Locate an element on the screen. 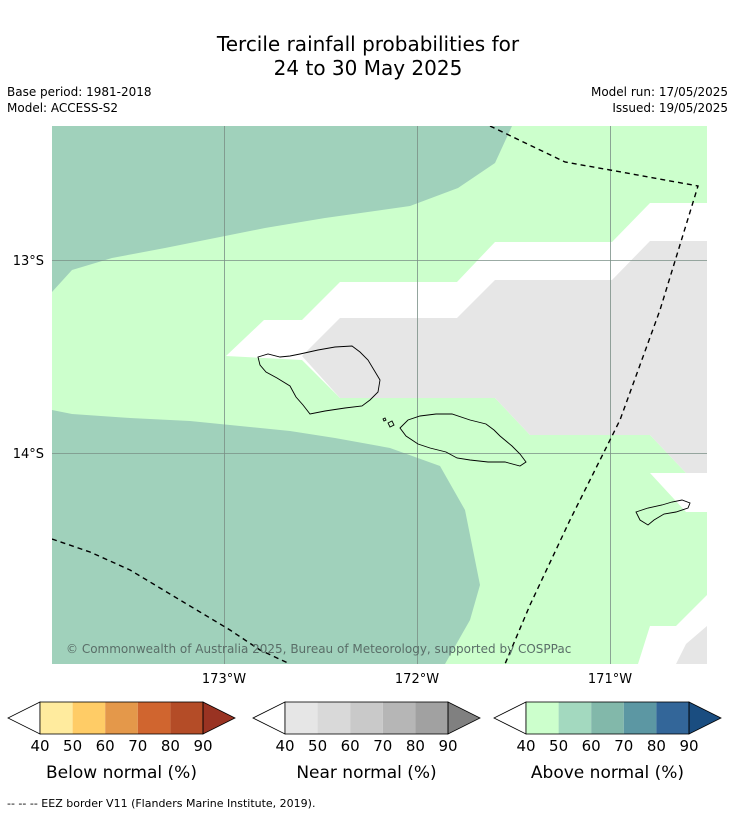  colorbar-title: Above normal (%) is located at coordinates (607, 773).